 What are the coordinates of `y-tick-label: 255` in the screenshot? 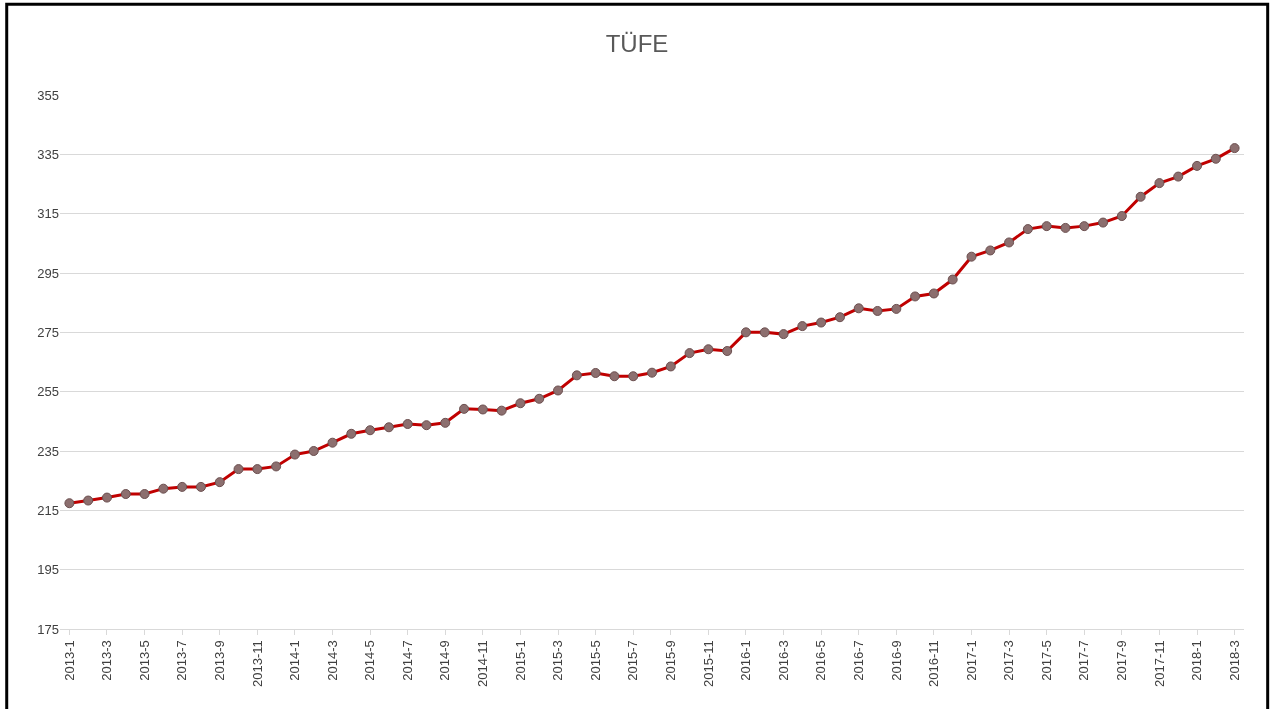 It's located at (48, 392).